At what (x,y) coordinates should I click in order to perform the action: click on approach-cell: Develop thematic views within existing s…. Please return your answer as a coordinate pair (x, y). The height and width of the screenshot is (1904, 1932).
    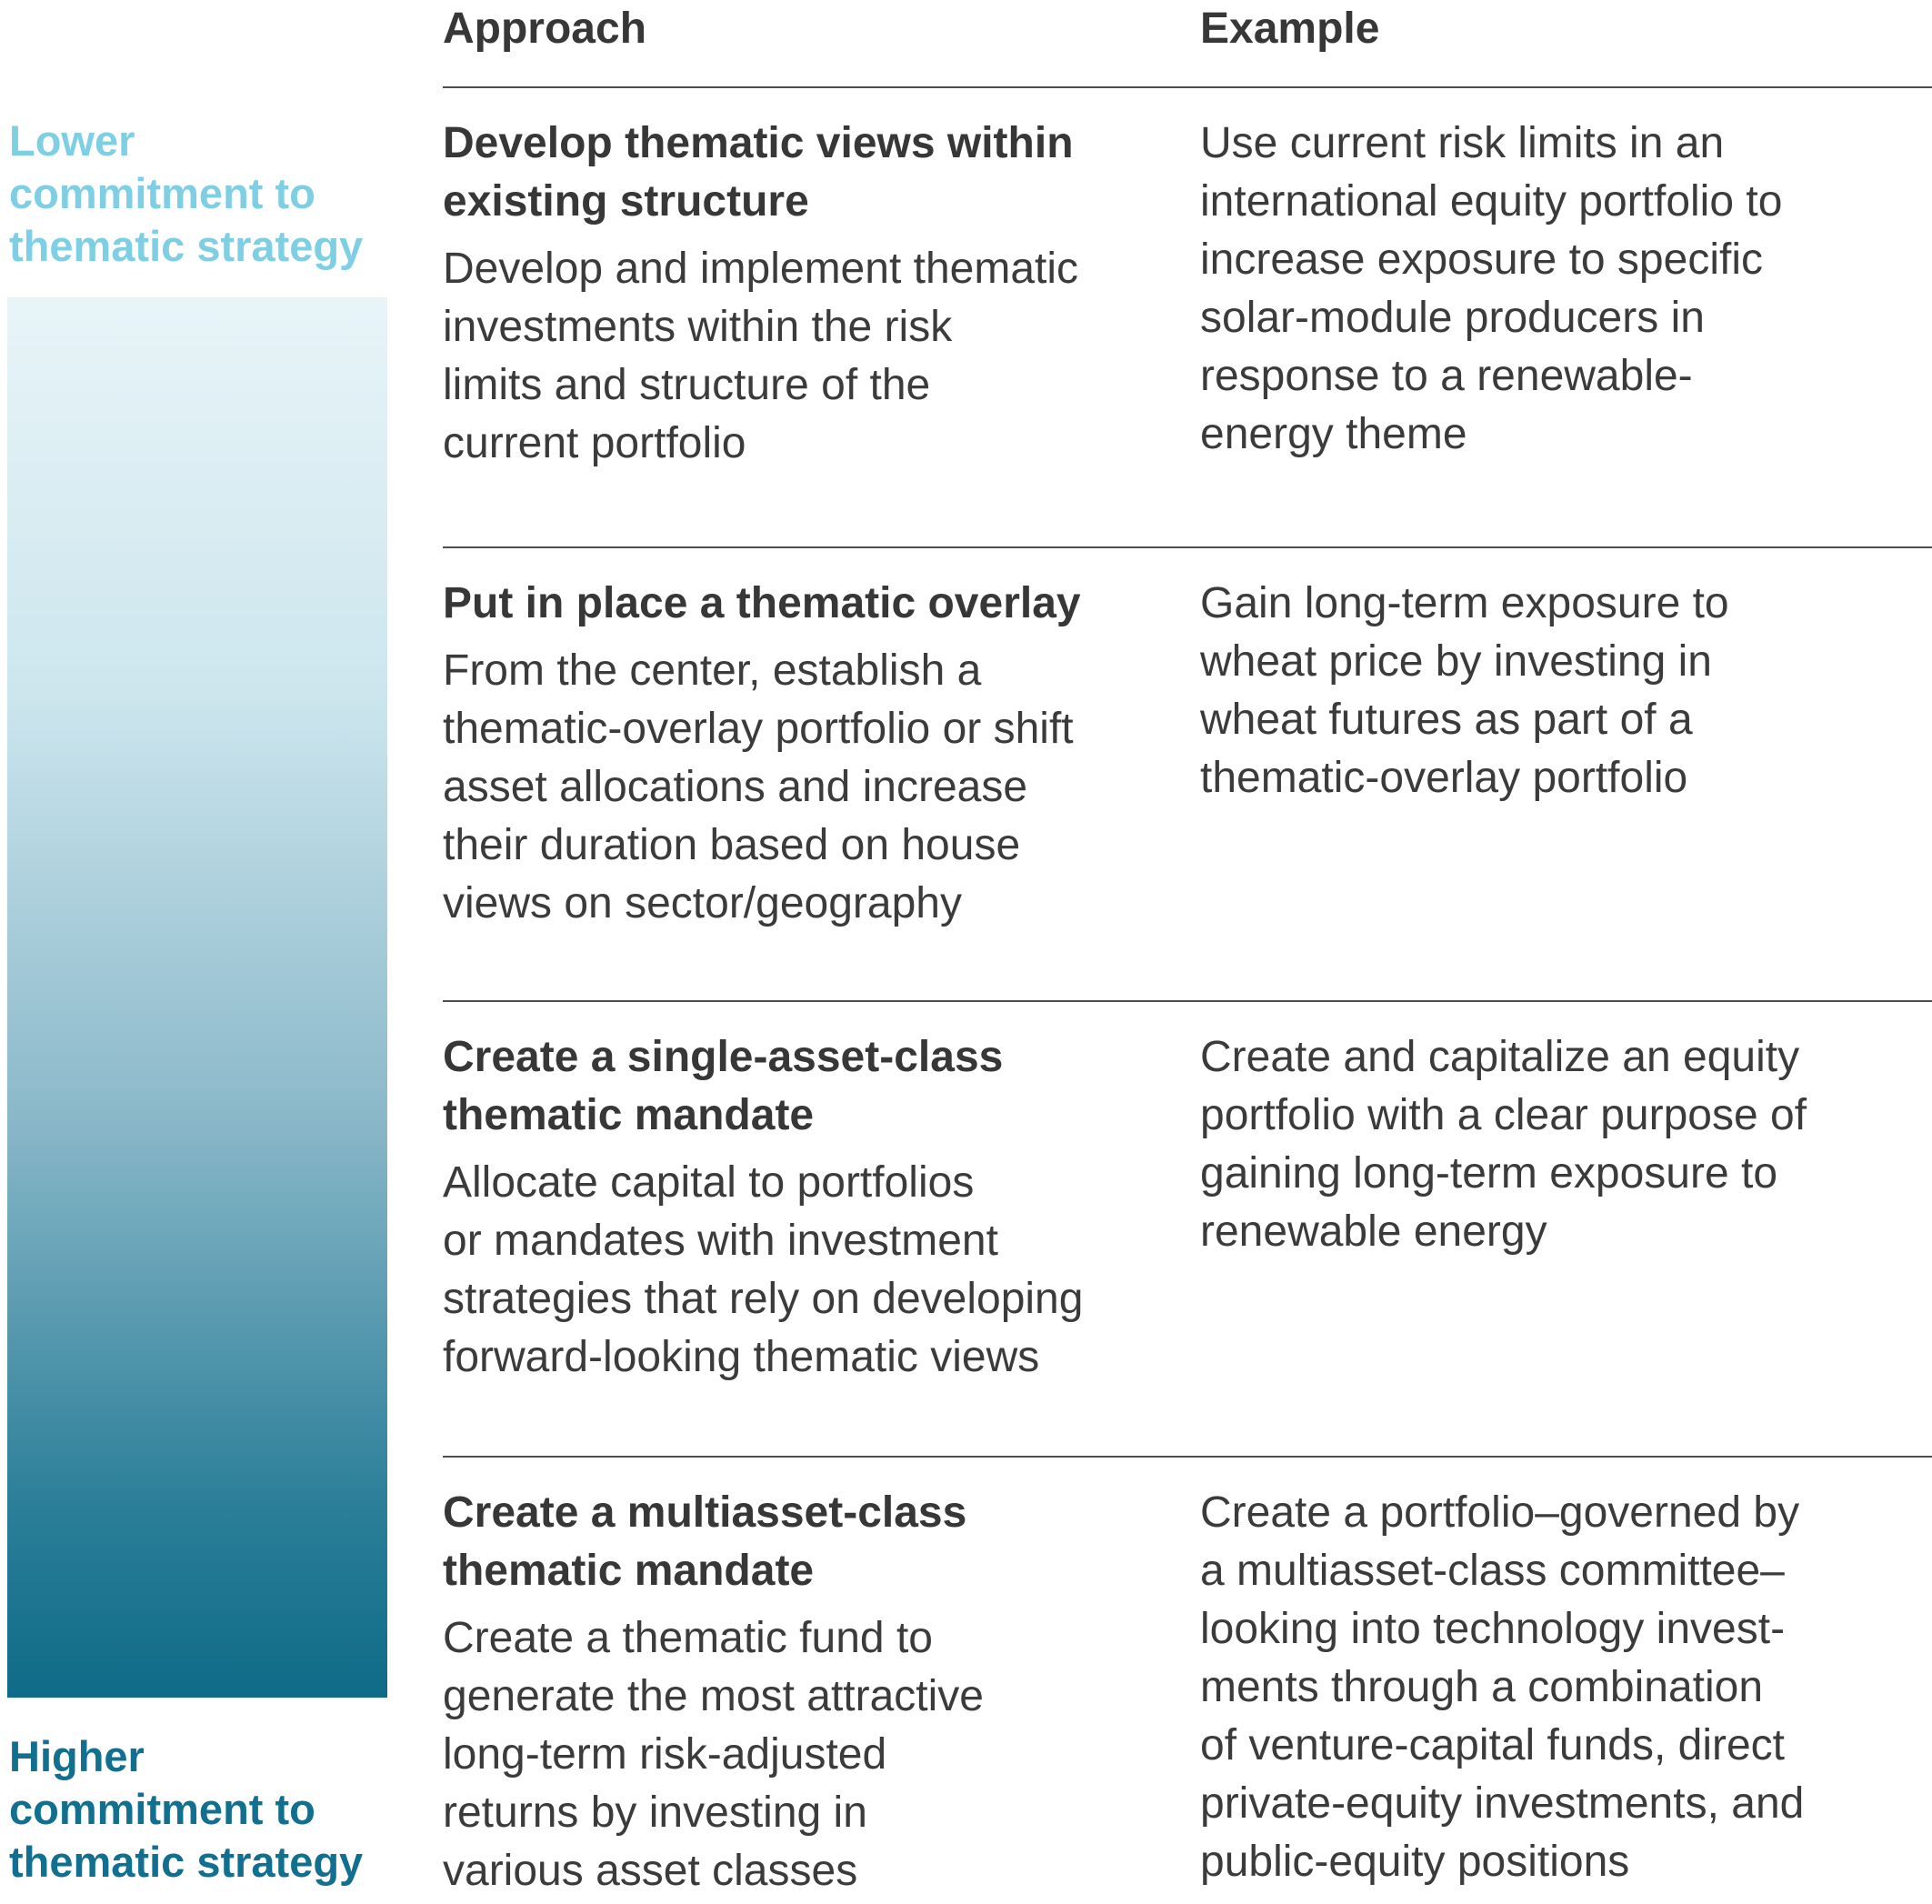
    Looking at the image, I should click on (821, 331).